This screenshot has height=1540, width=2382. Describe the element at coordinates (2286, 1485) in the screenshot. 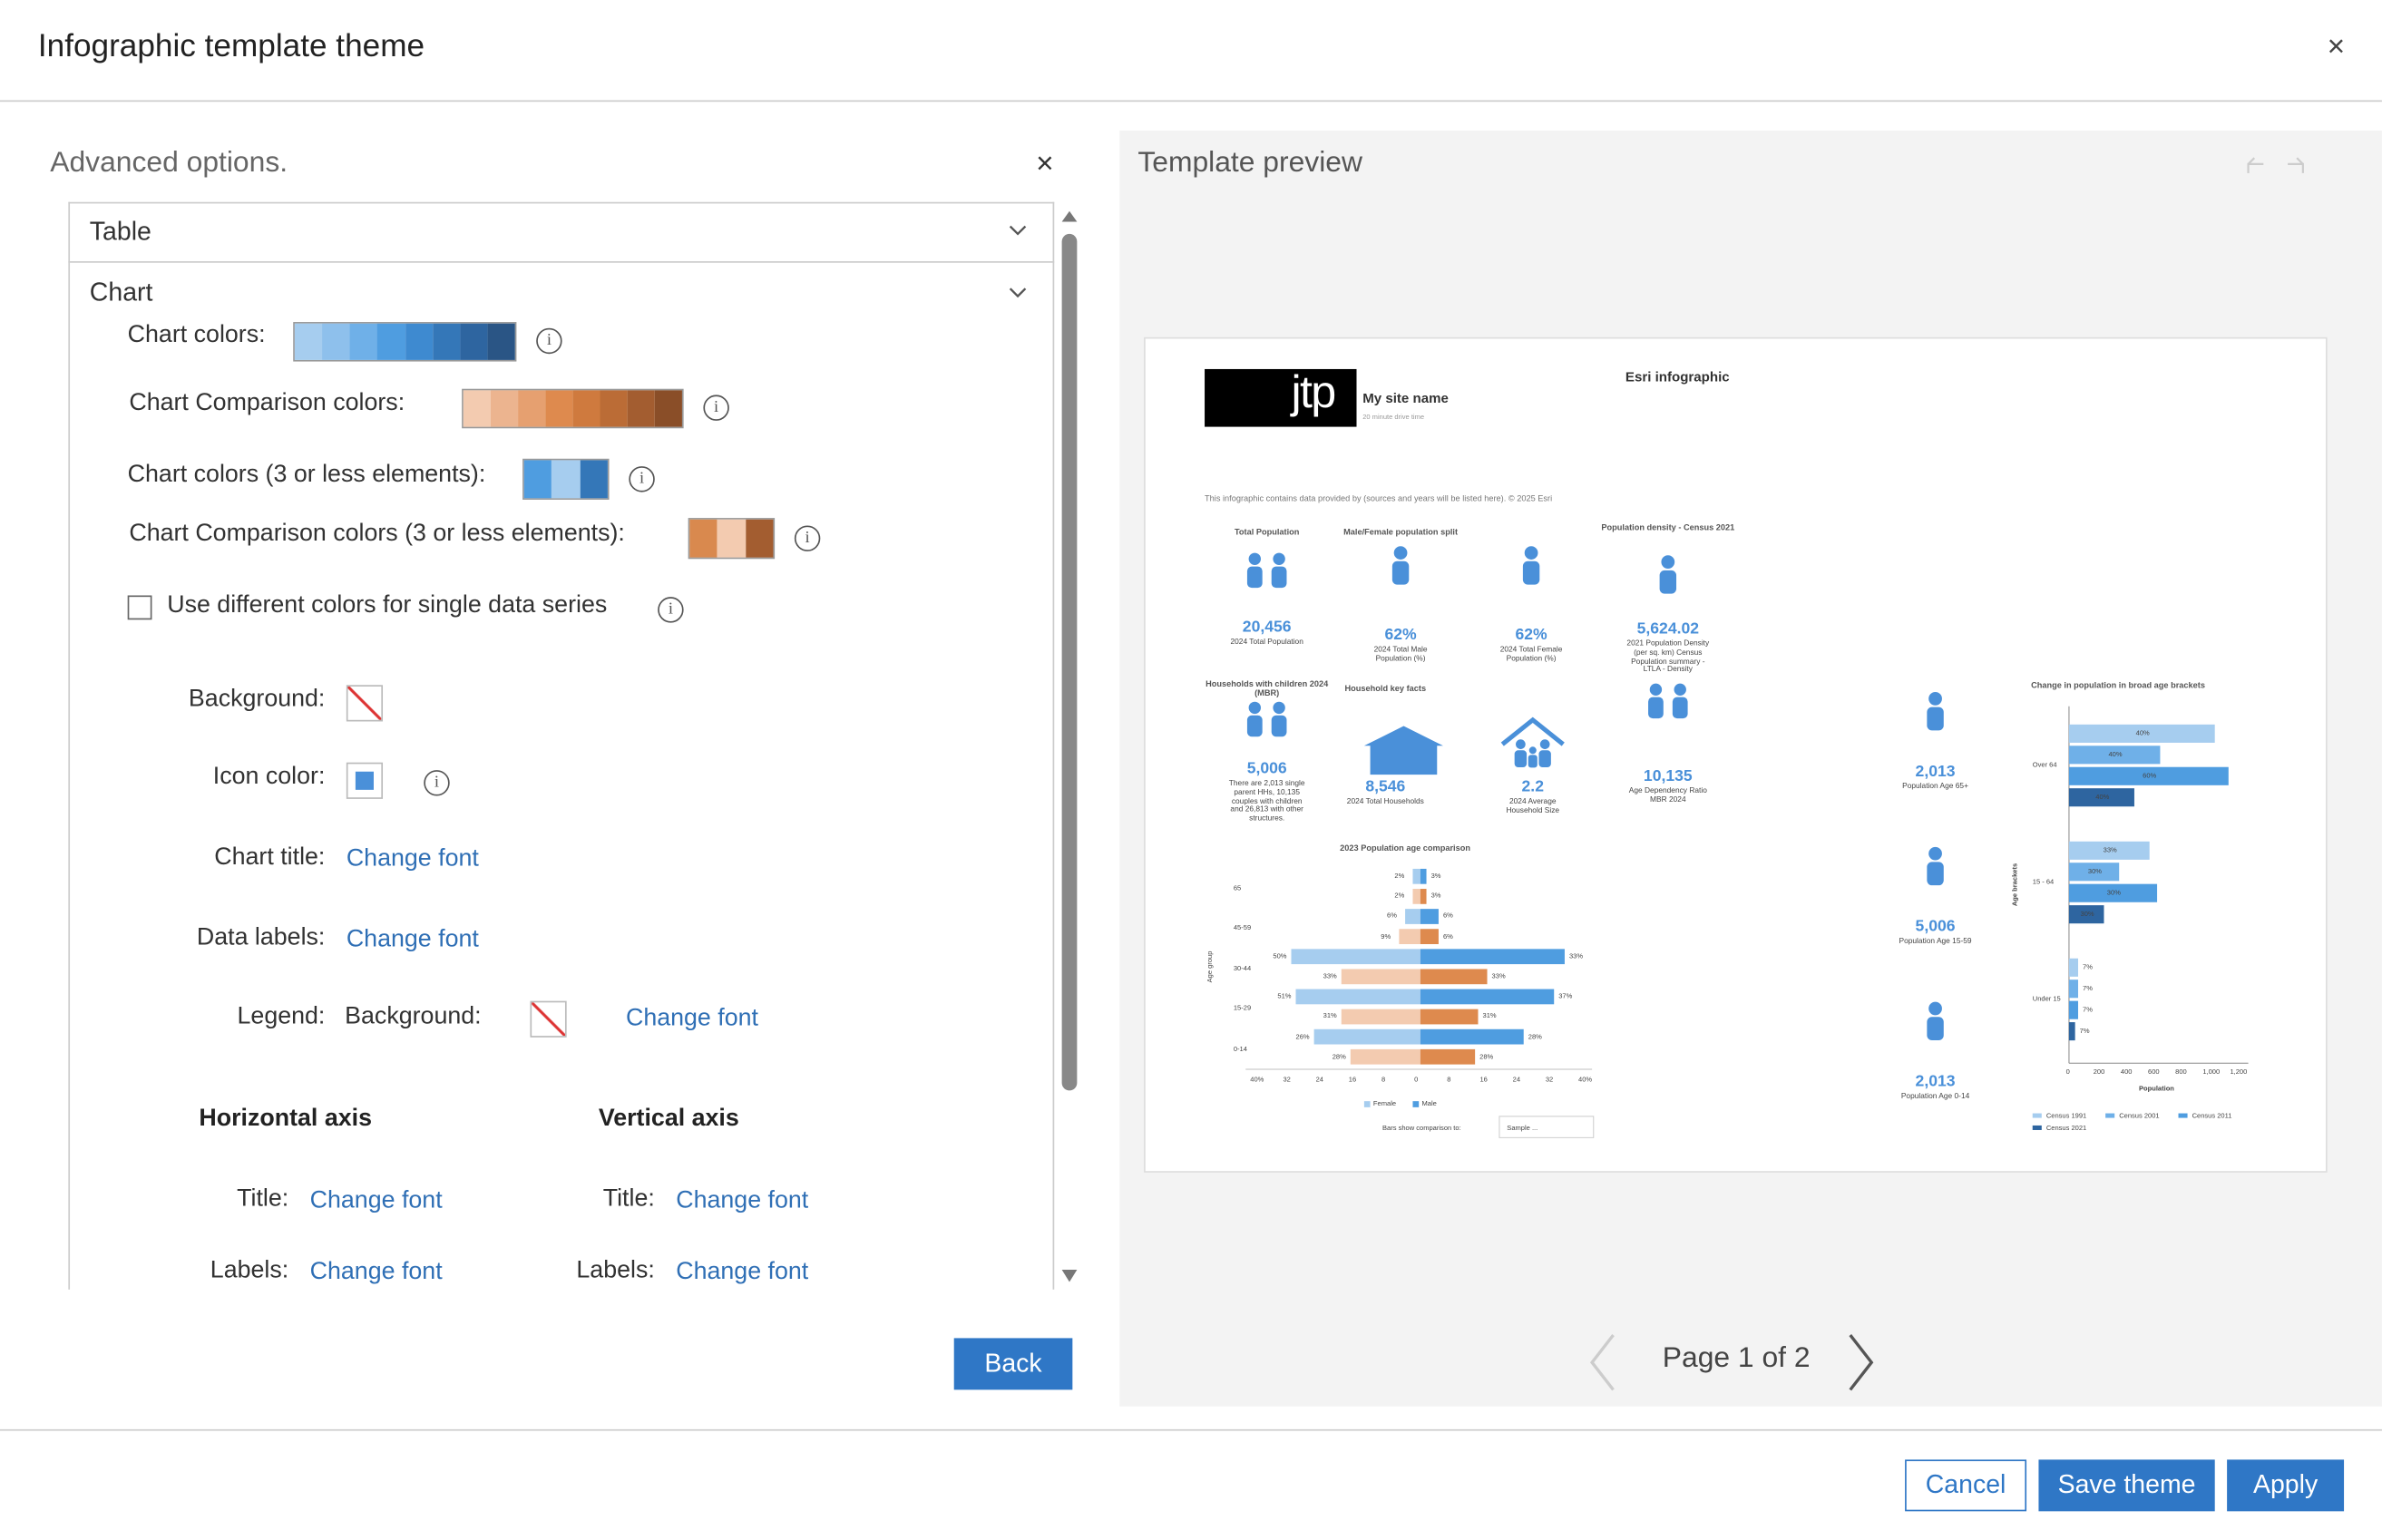

I see `apply-button: Apply` at that location.